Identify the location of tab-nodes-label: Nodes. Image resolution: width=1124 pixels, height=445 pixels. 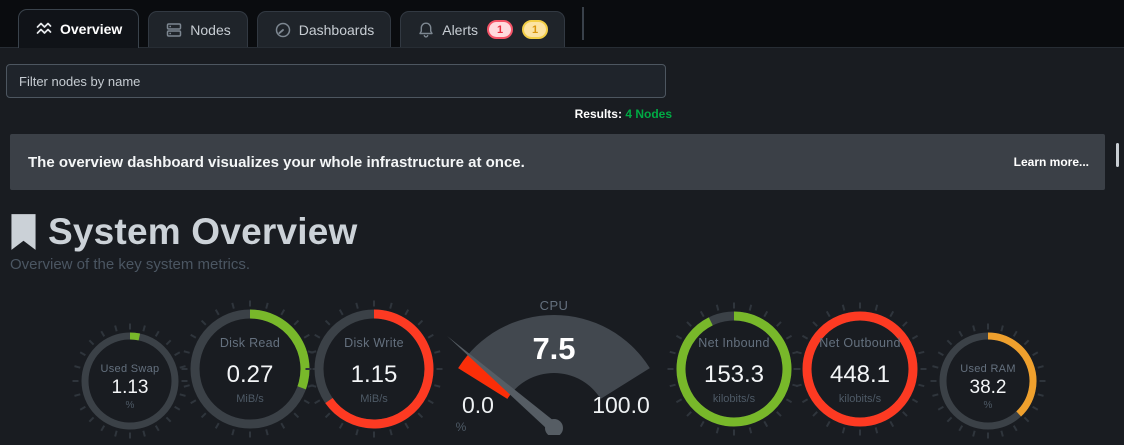
(210, 29).